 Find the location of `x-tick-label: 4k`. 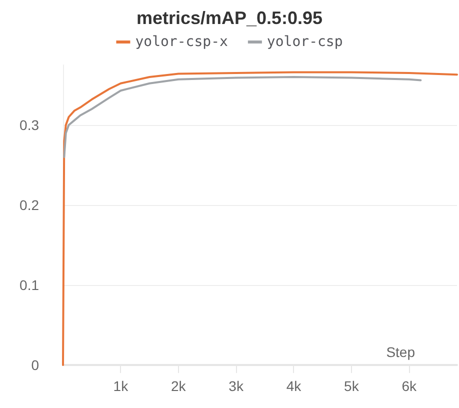

x-tick-label: 4k is located at coordinates (294, 386).